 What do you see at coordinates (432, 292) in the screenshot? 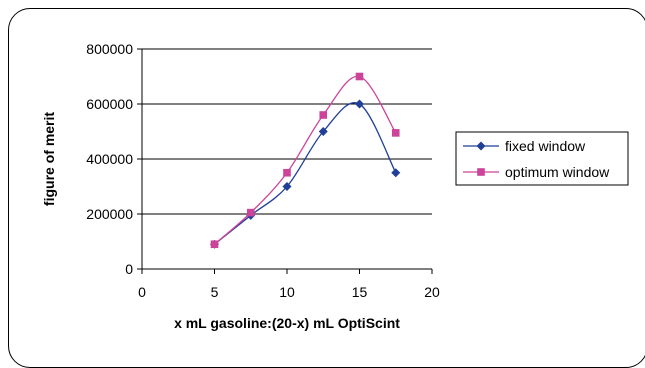
I see `x-tick-label: 20` at bounding box center [432, 292].